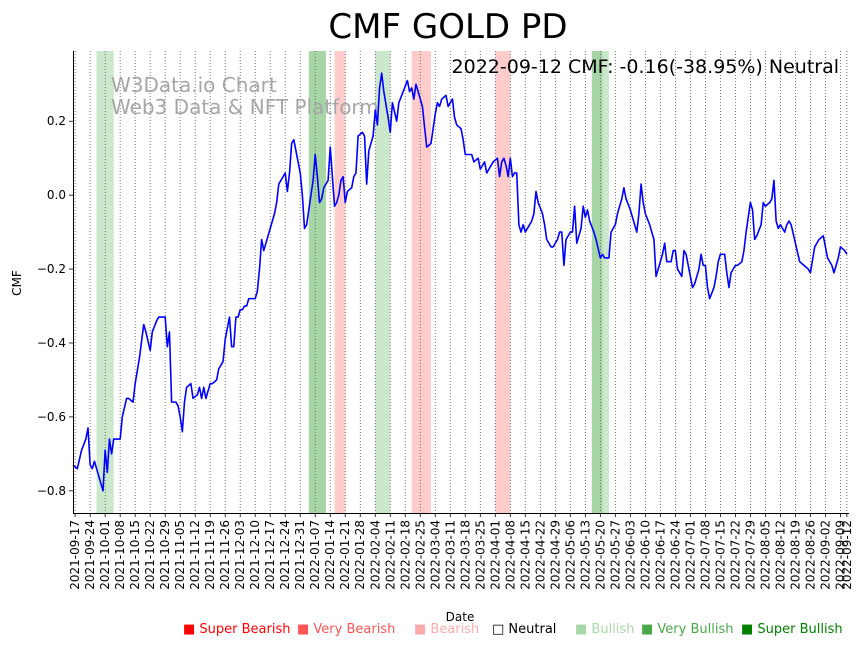 The height and width of the screenshot is (646, 867). Describe the element at coordinates (225, 555) in the screenshot. I see `x-tick-label: 2021-11-26` at that location.